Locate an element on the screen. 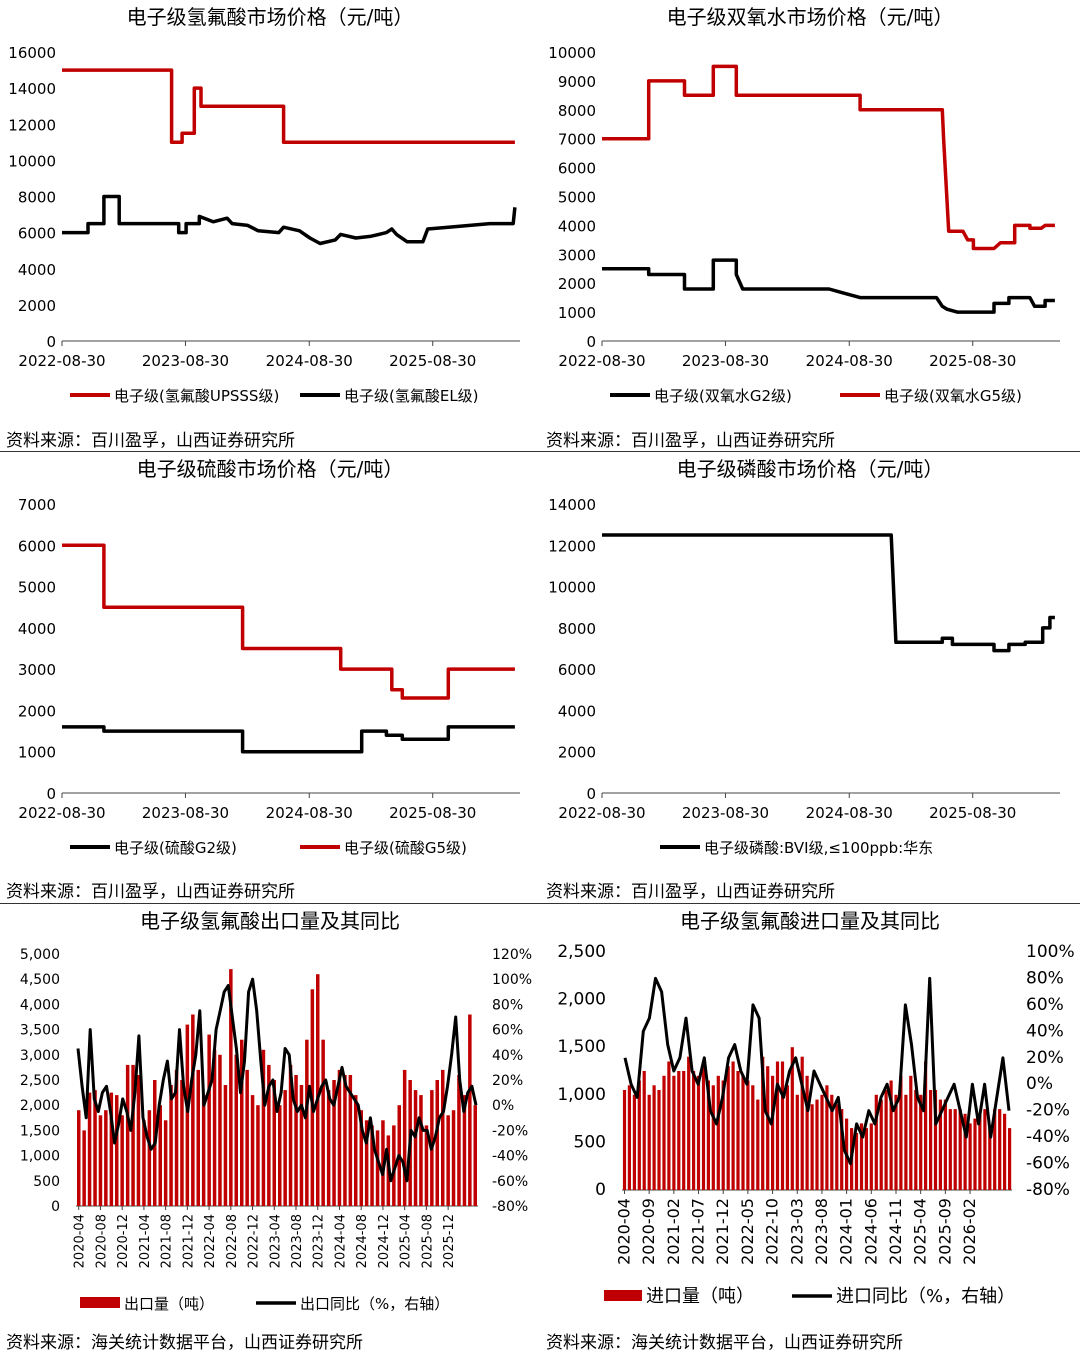 The height and width of the screenshot is (1356, 1080). y-tick-label-right: -80% is located at coordinates (1048, 1190).